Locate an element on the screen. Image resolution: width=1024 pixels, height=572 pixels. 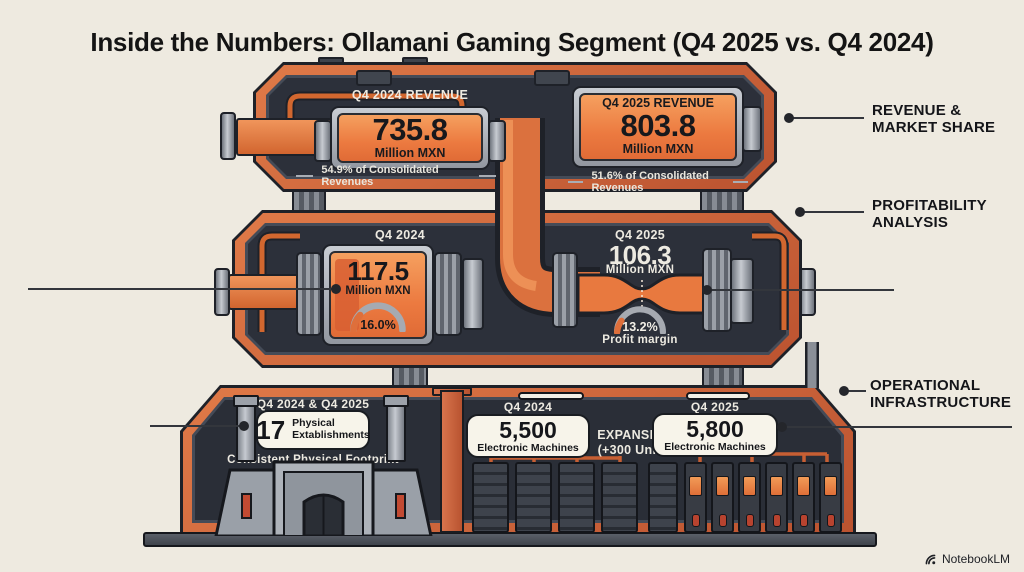
revenue-2025-share: 51.6% of Consolidated Revenues is located at coordinates (658, 182).